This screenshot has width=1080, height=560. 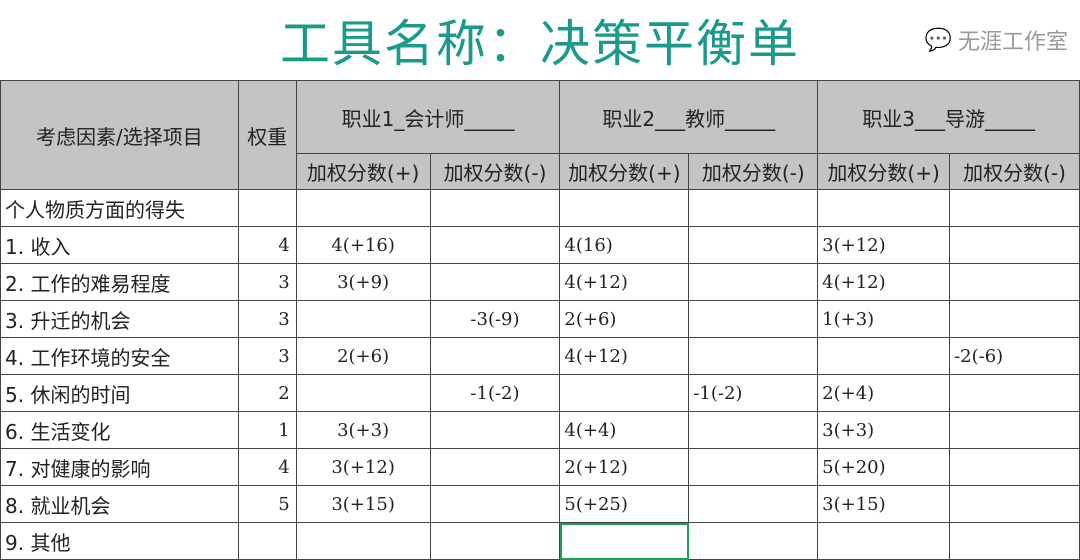 I want to click on factor-cell: 2. 工作的难易程度, so click(x=119, y=282).